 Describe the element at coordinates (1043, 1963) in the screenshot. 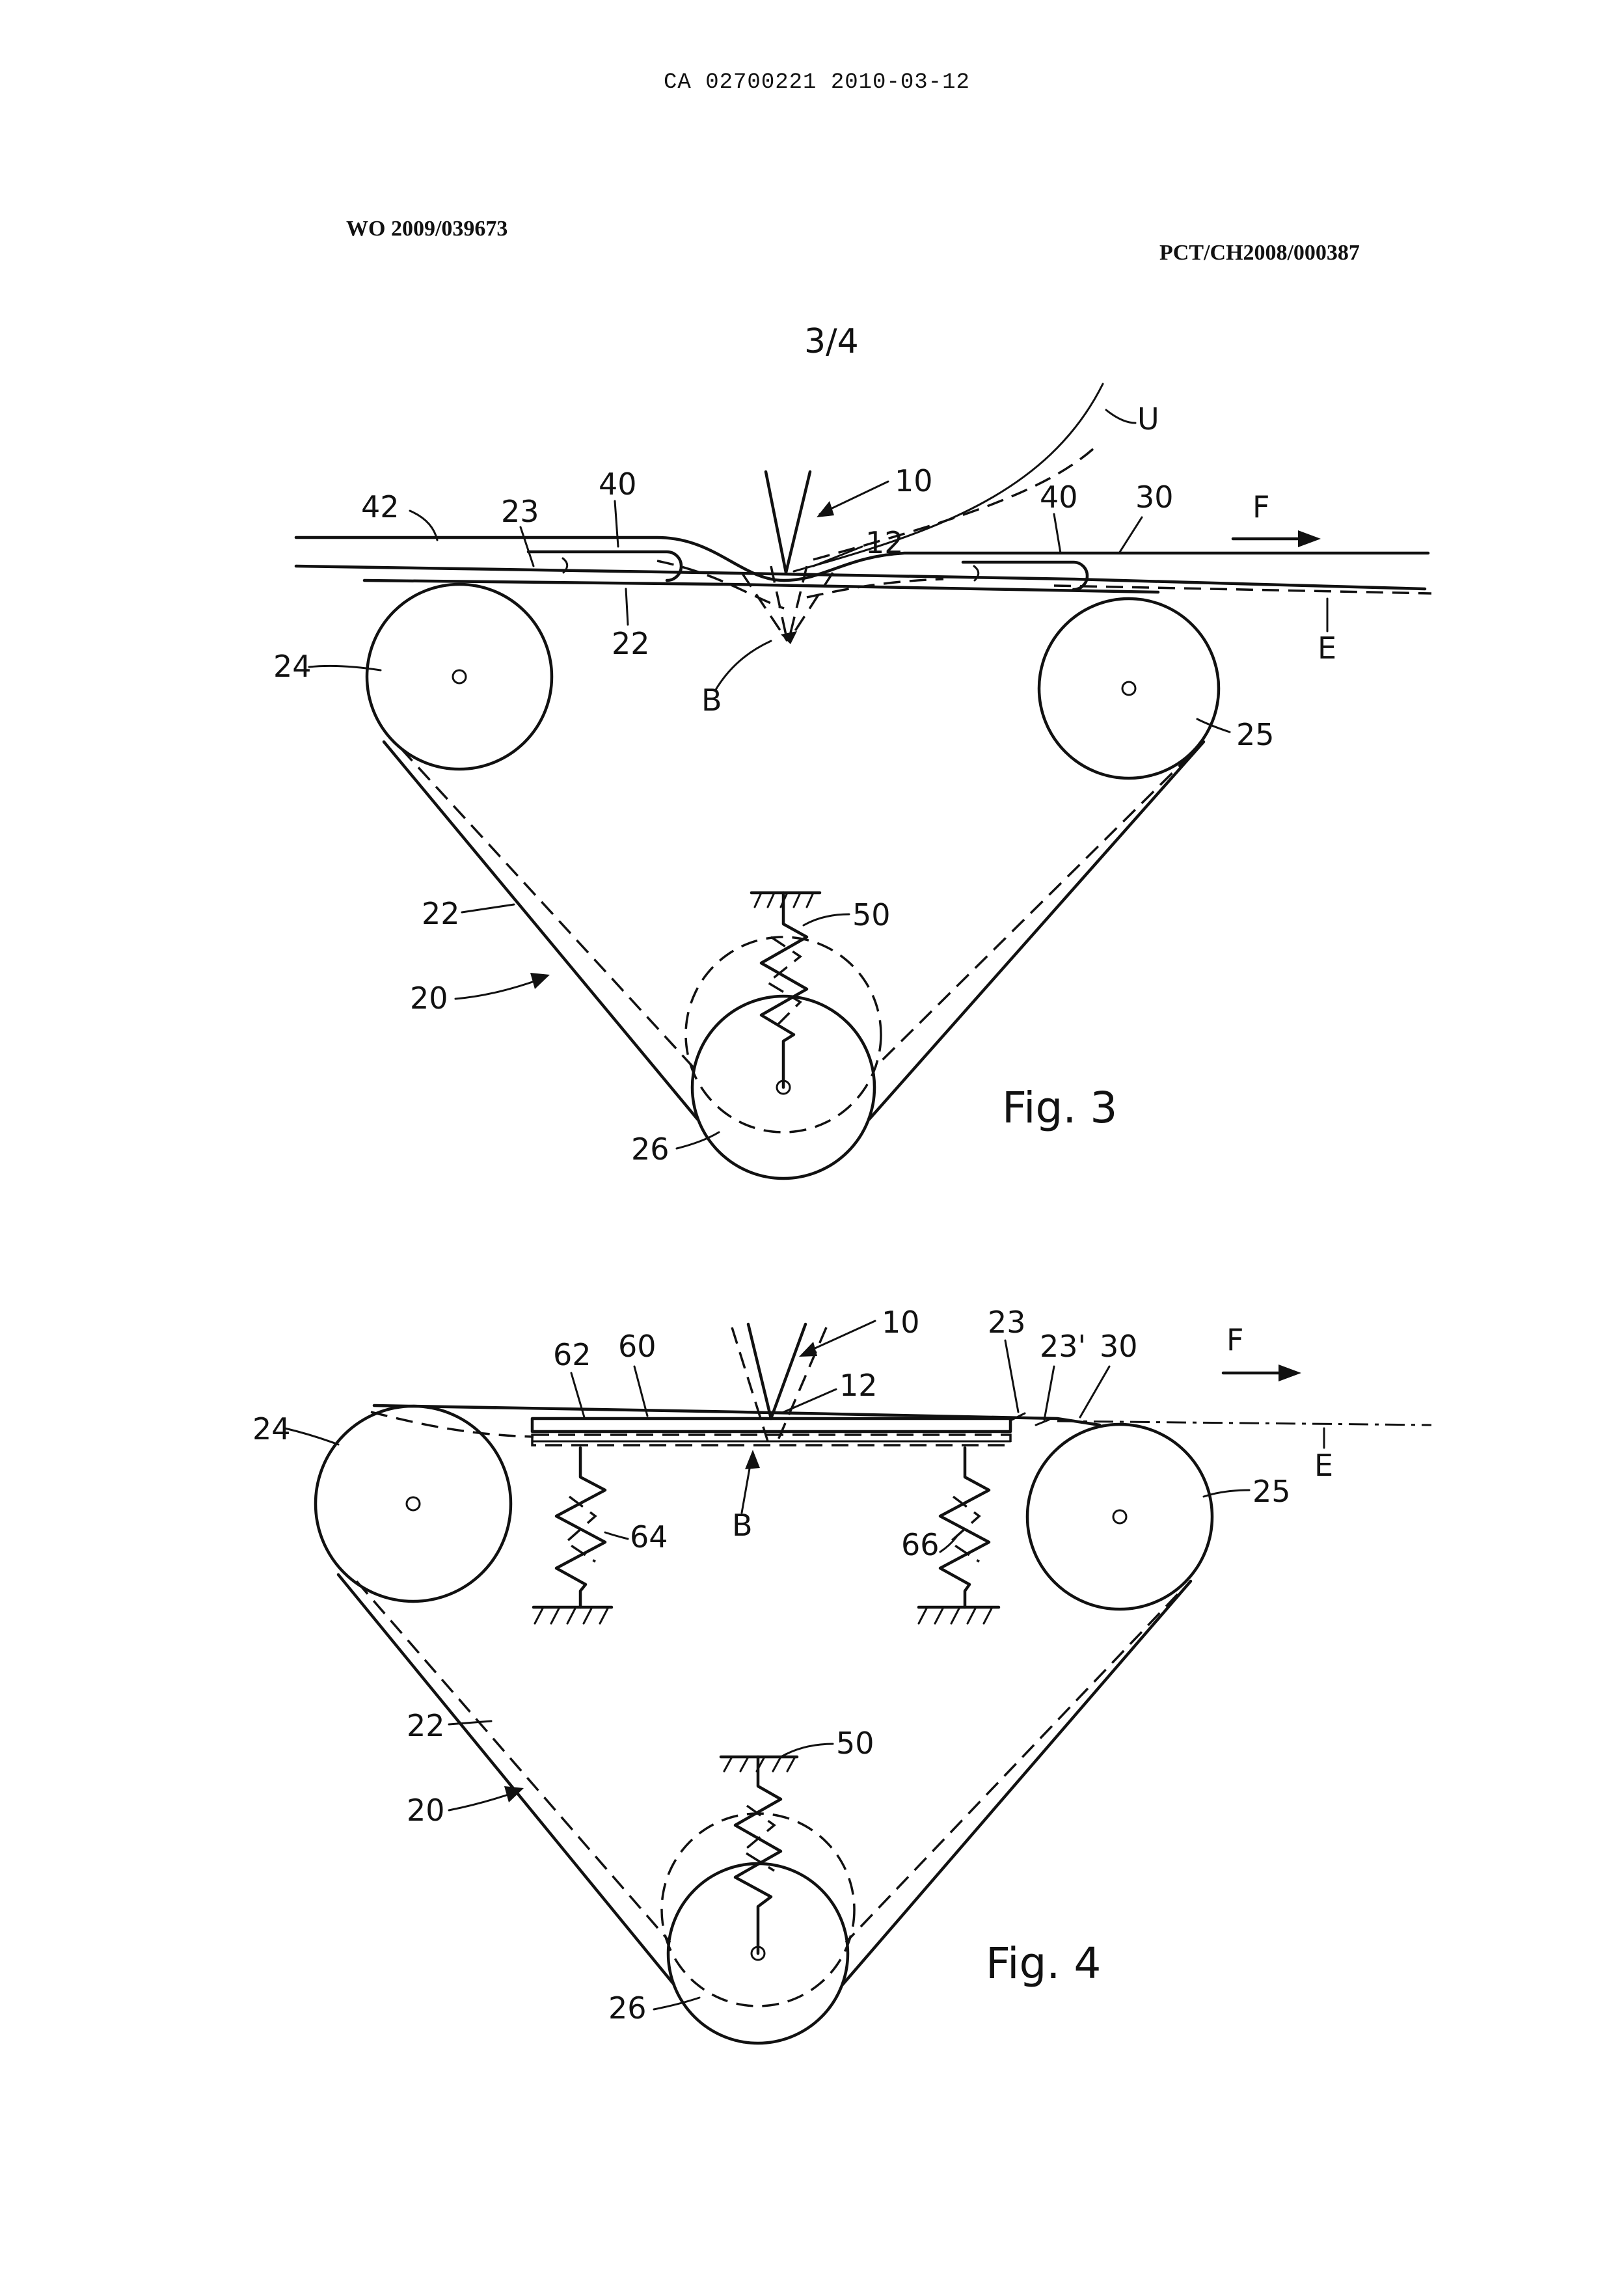

I see `figure-4-title: Fig. 4` at that location.